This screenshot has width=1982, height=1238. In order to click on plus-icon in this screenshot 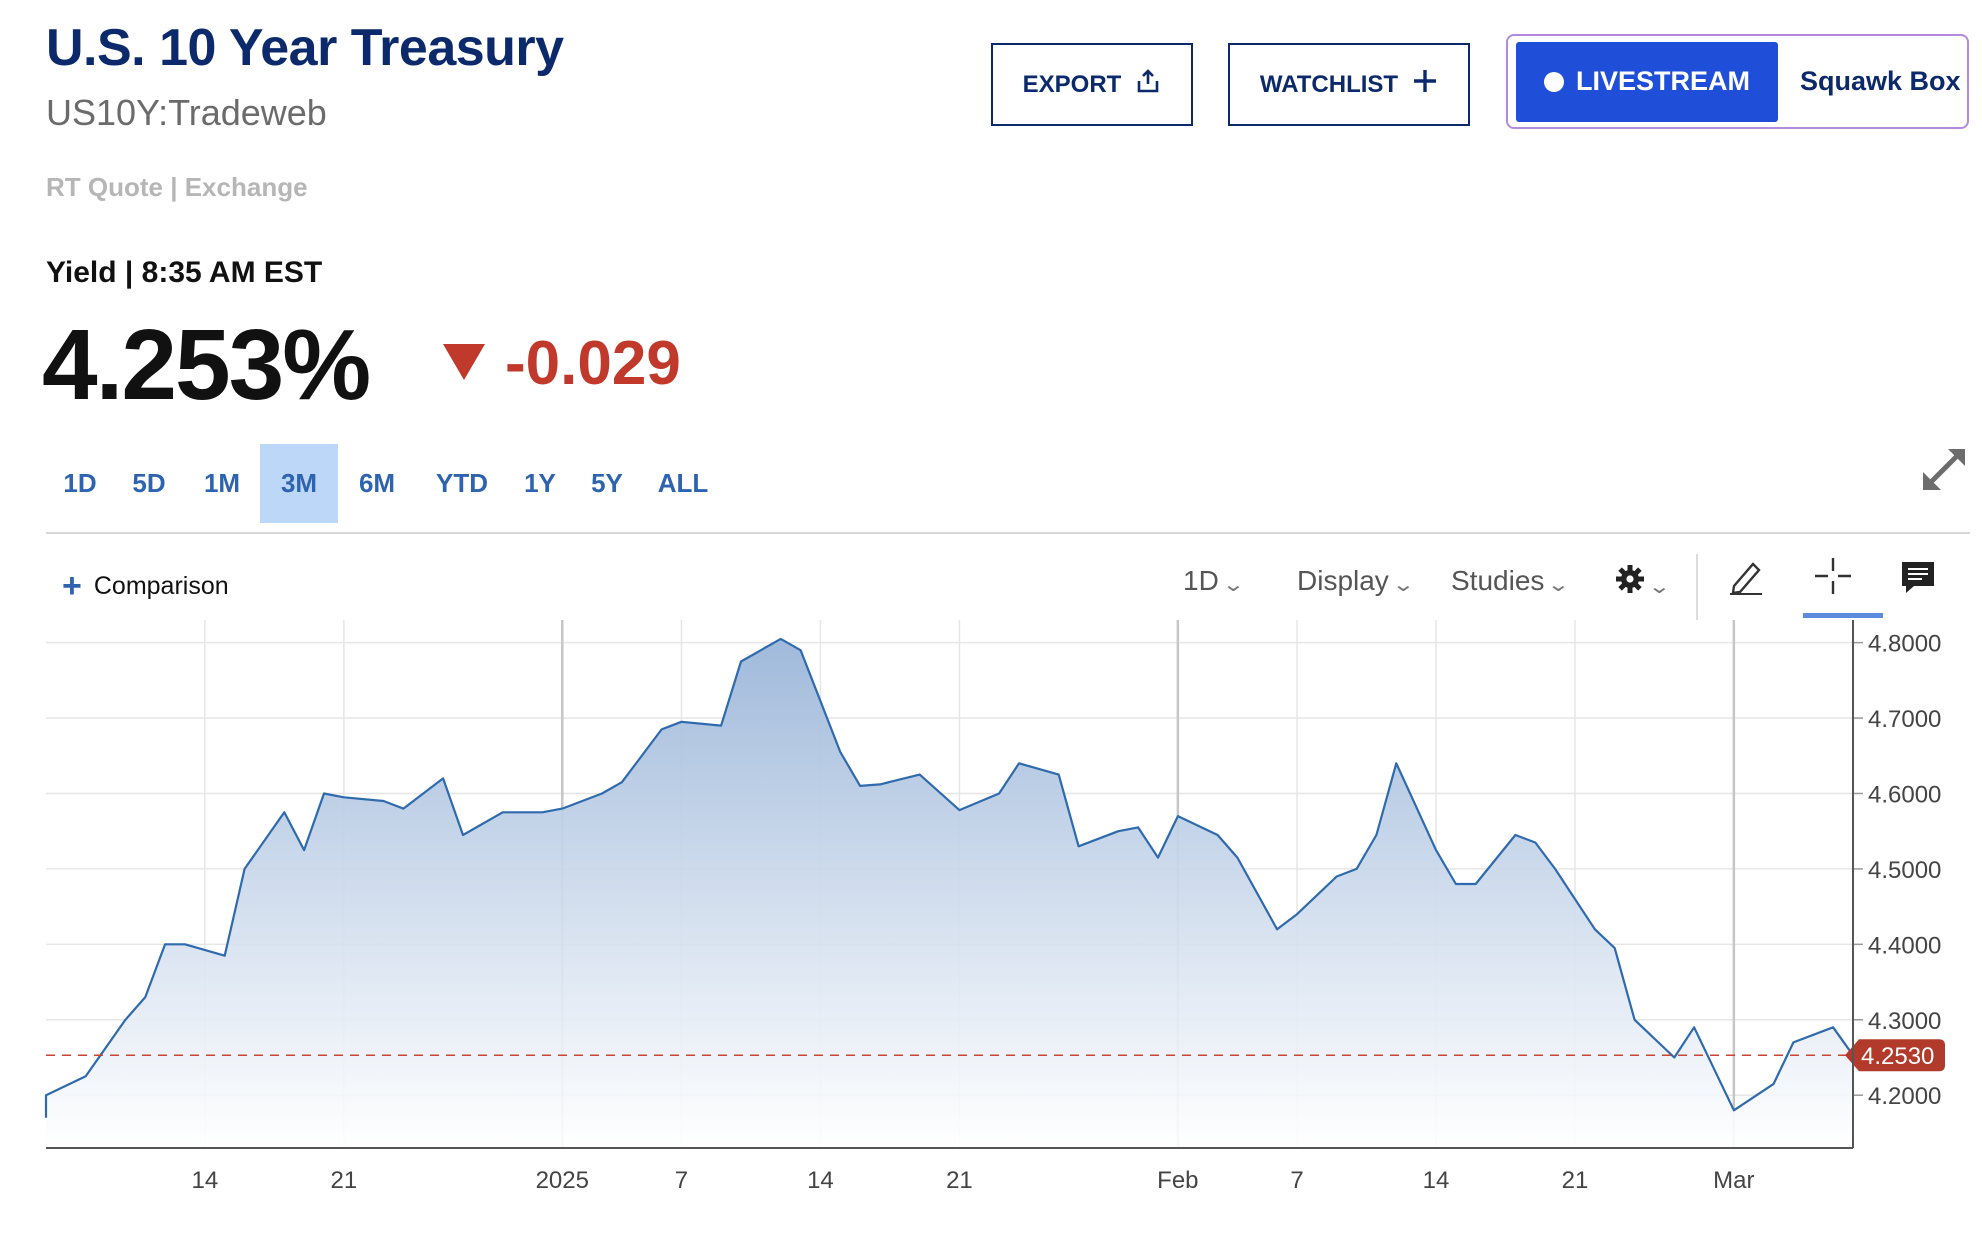, I will do `click(1425, 84)`.